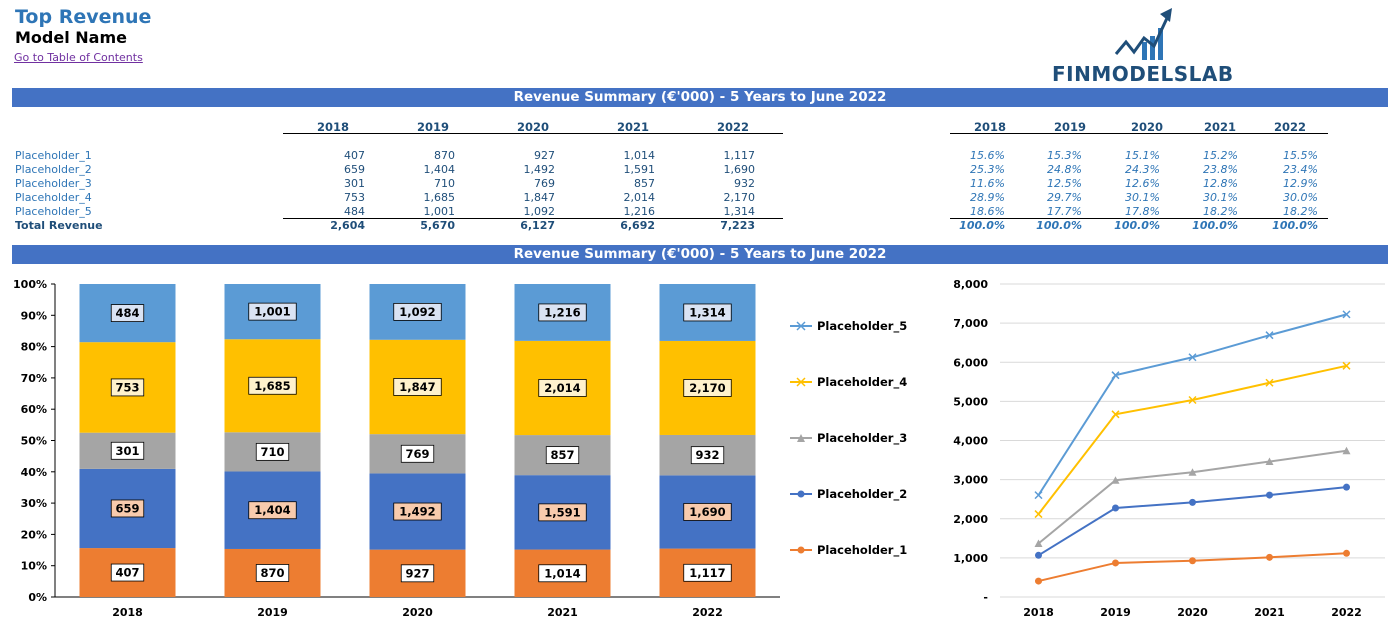  Describe the element at coordinates (1064, 197) in the screenshot. I see `revenue-share: 29.7%` at that location.